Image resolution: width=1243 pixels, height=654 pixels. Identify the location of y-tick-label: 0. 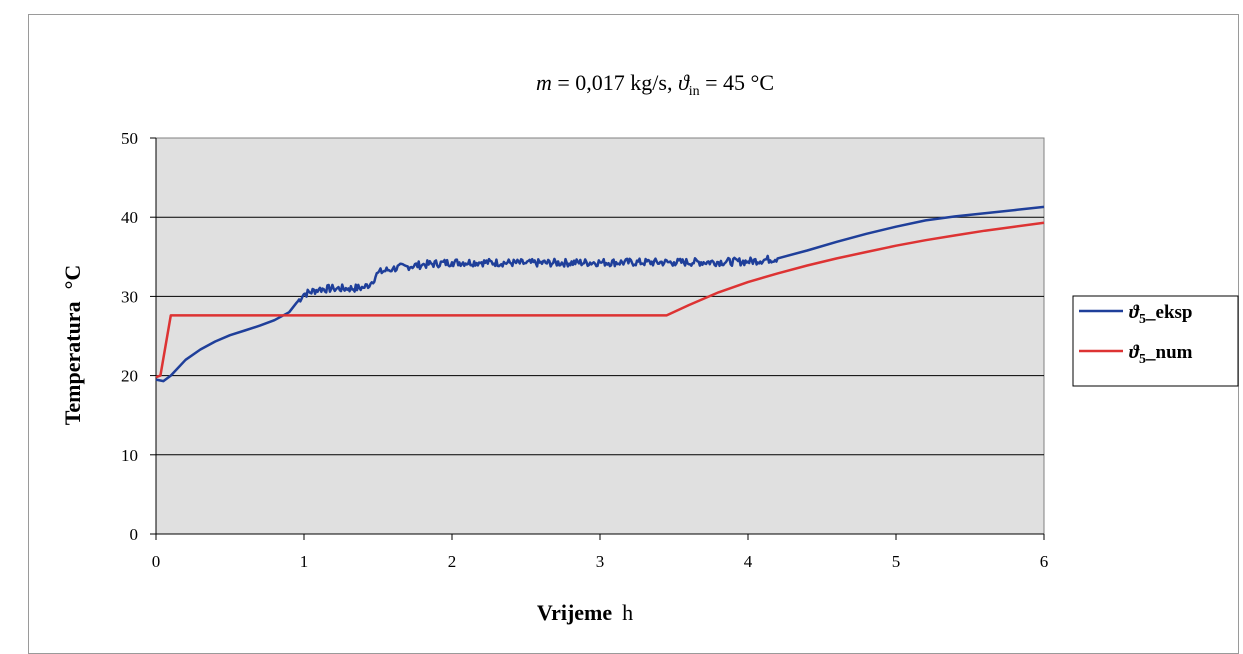
(134, 534).